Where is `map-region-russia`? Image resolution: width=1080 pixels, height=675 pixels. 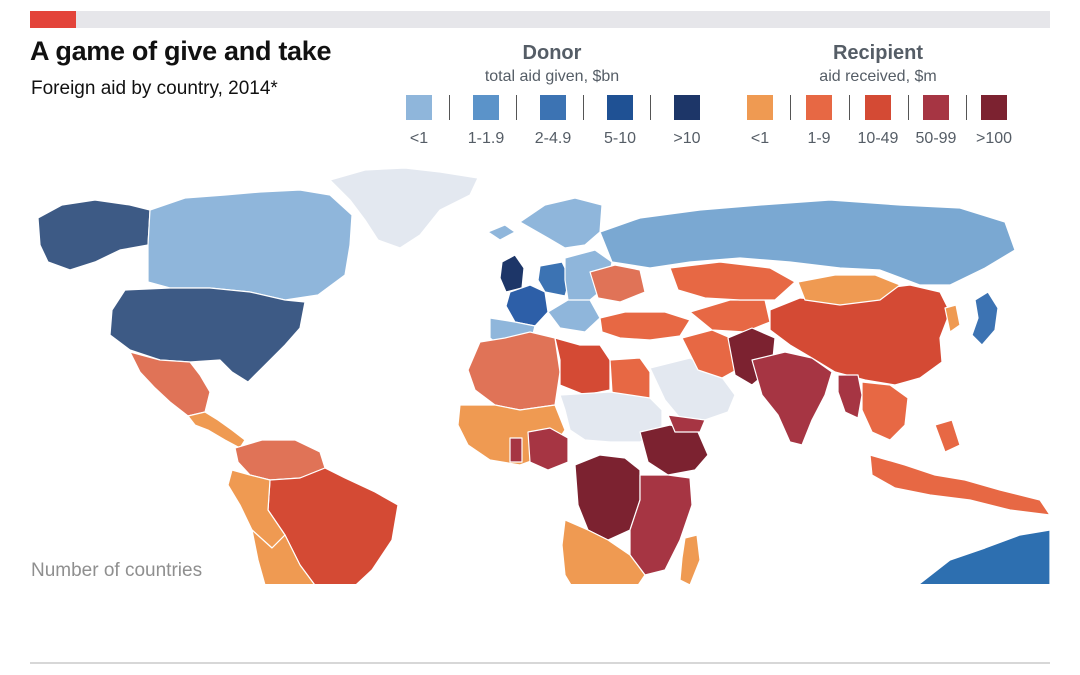
map-region-russia is located at coordinates (807, 242).